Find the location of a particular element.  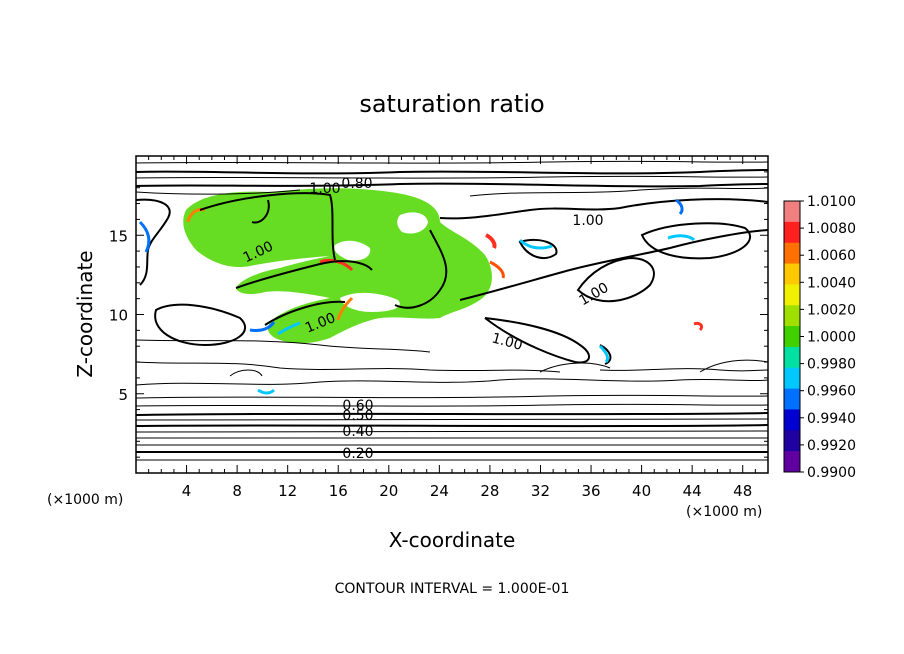

y-axis-label: Z-coordinate is located at coordinates (85, 313).